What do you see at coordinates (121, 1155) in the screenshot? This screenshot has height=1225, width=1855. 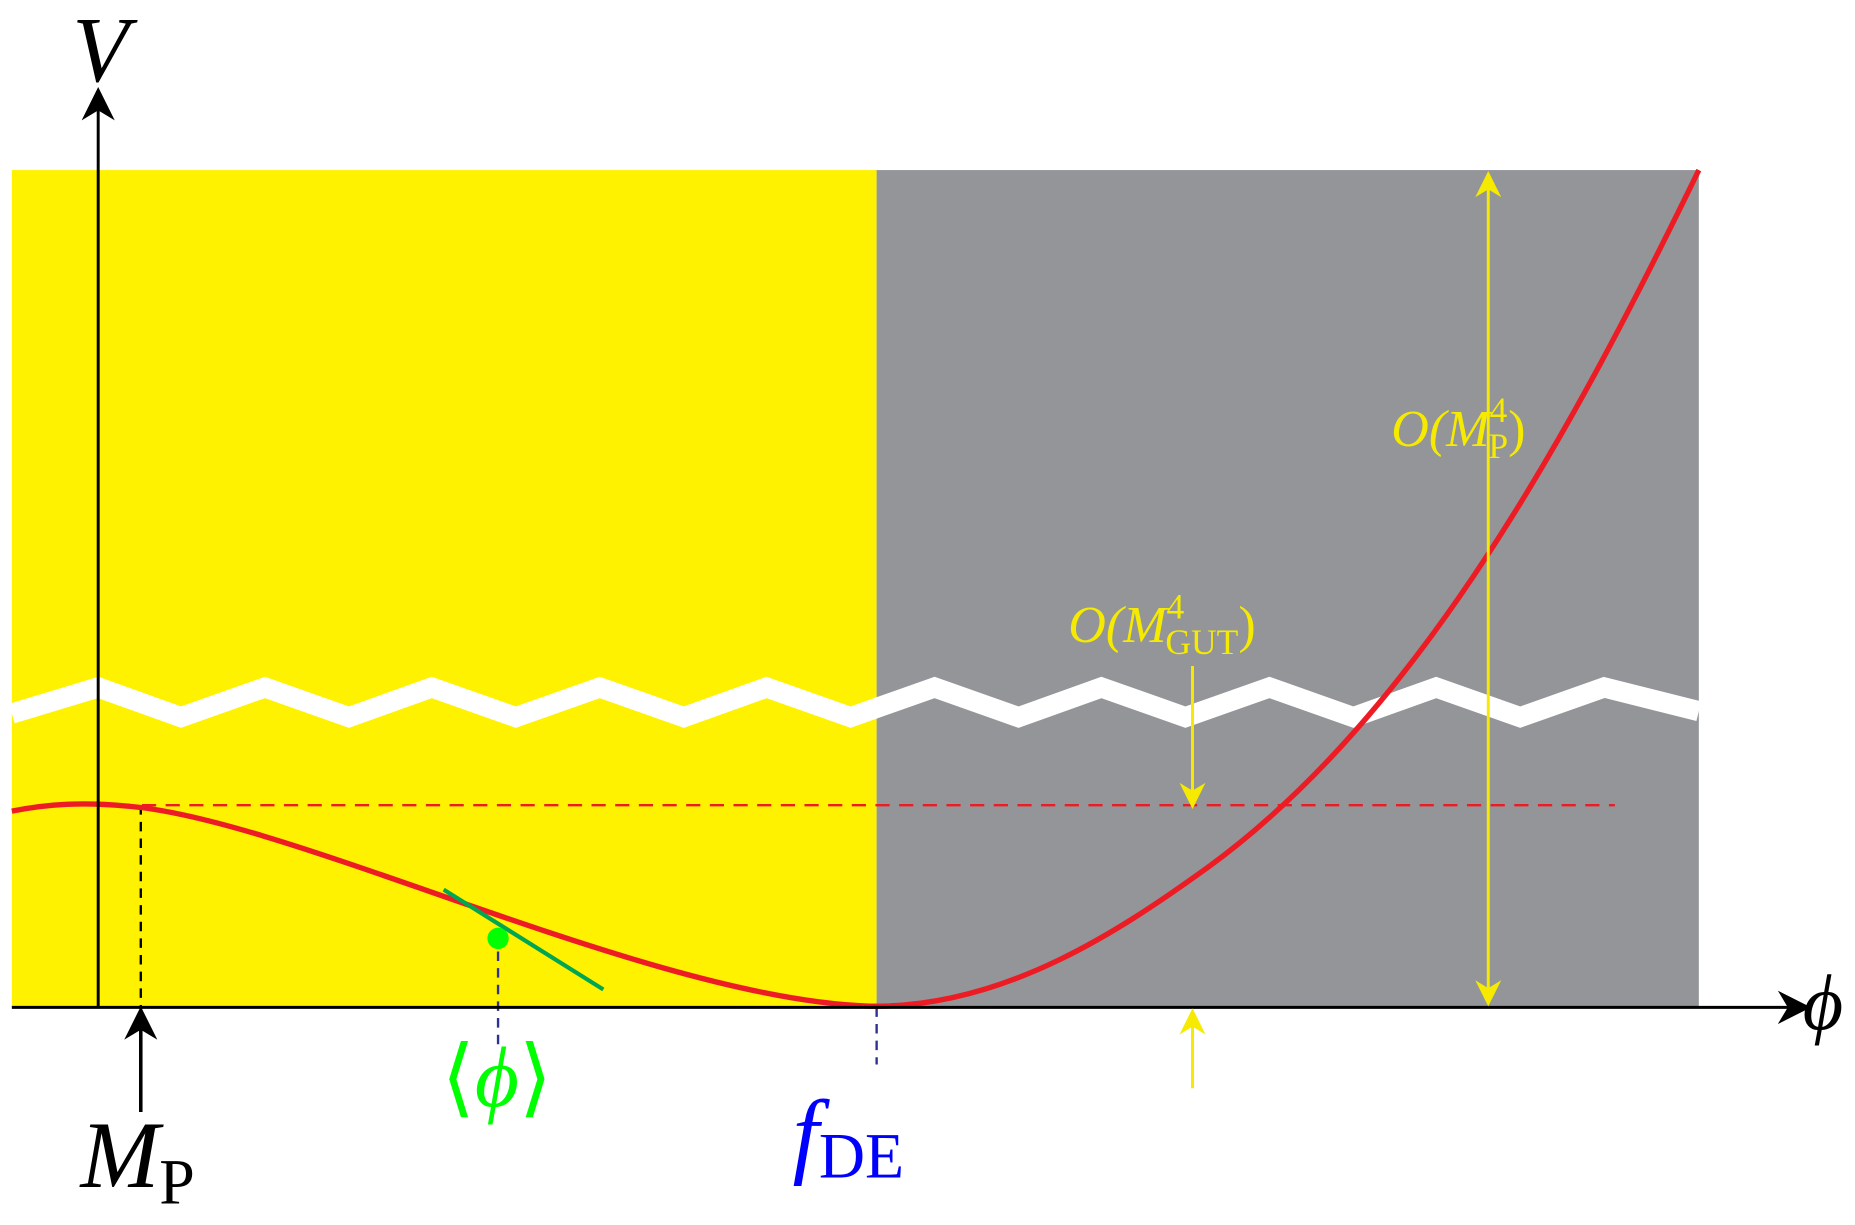 I see `label-part: M` at bounding box center [121, 1155].